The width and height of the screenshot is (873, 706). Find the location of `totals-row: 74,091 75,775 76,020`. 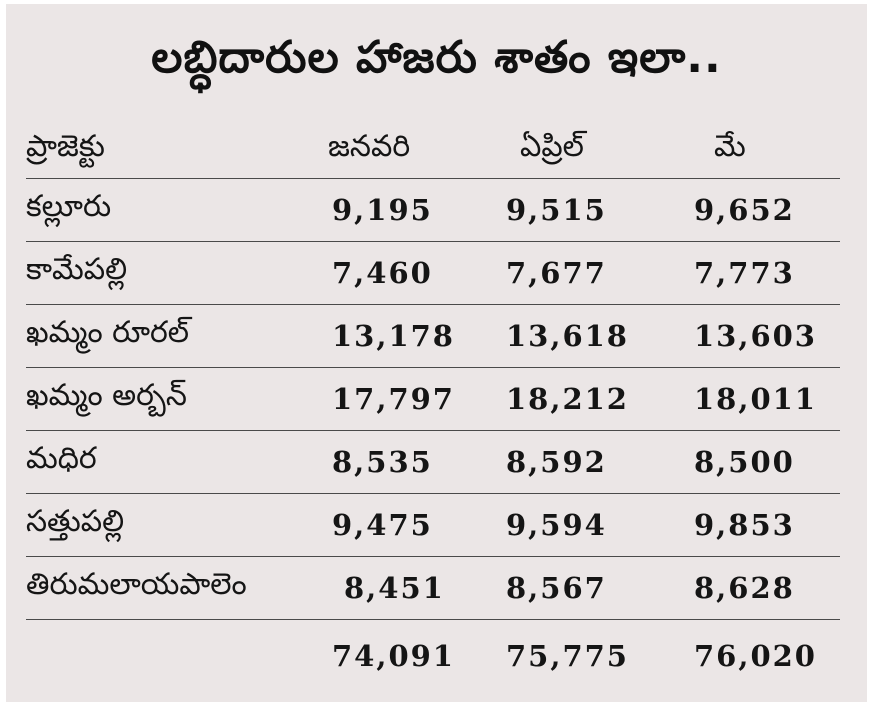

totals-row: 74,091 75,775 76,020 is located at coordinates (433, 655).